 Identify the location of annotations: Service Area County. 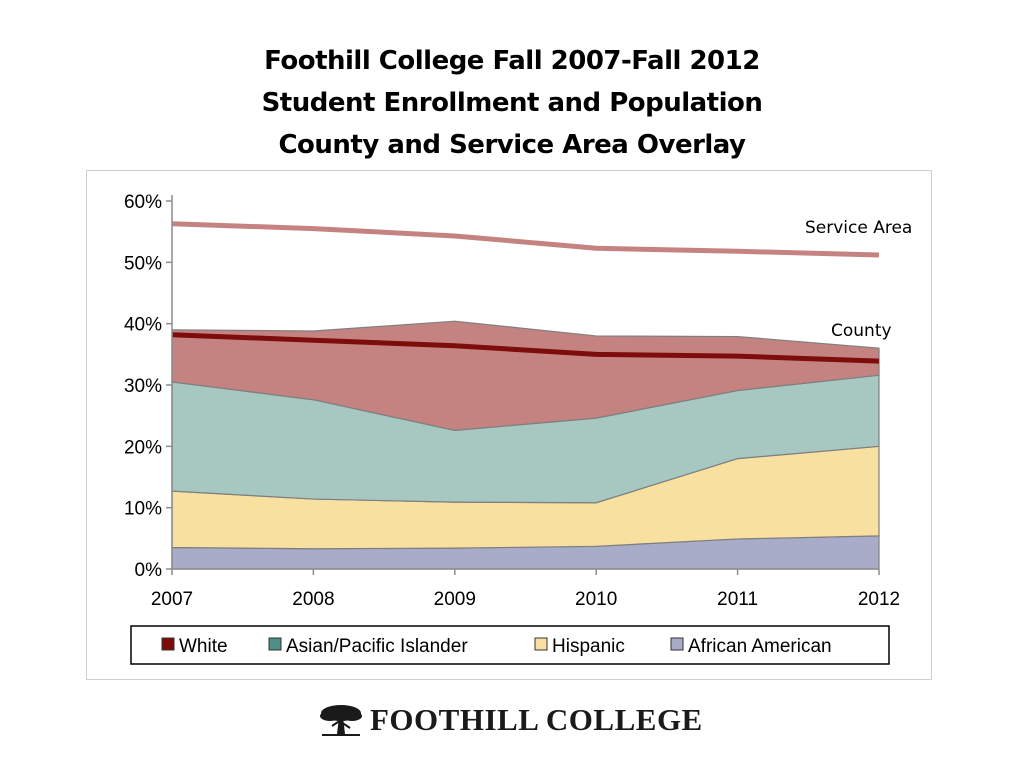
(858, 279).